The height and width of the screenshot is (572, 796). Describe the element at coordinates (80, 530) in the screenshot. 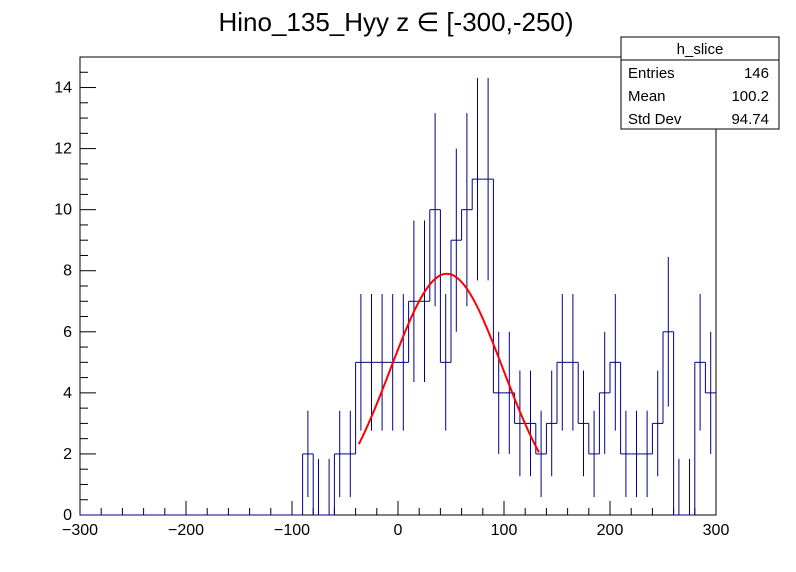

I see `x-tick-label: −300` at that location.